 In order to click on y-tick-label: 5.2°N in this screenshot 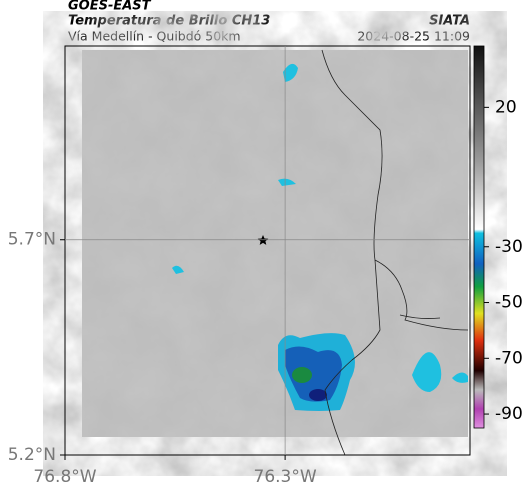, I will do `click(32, 455)`.